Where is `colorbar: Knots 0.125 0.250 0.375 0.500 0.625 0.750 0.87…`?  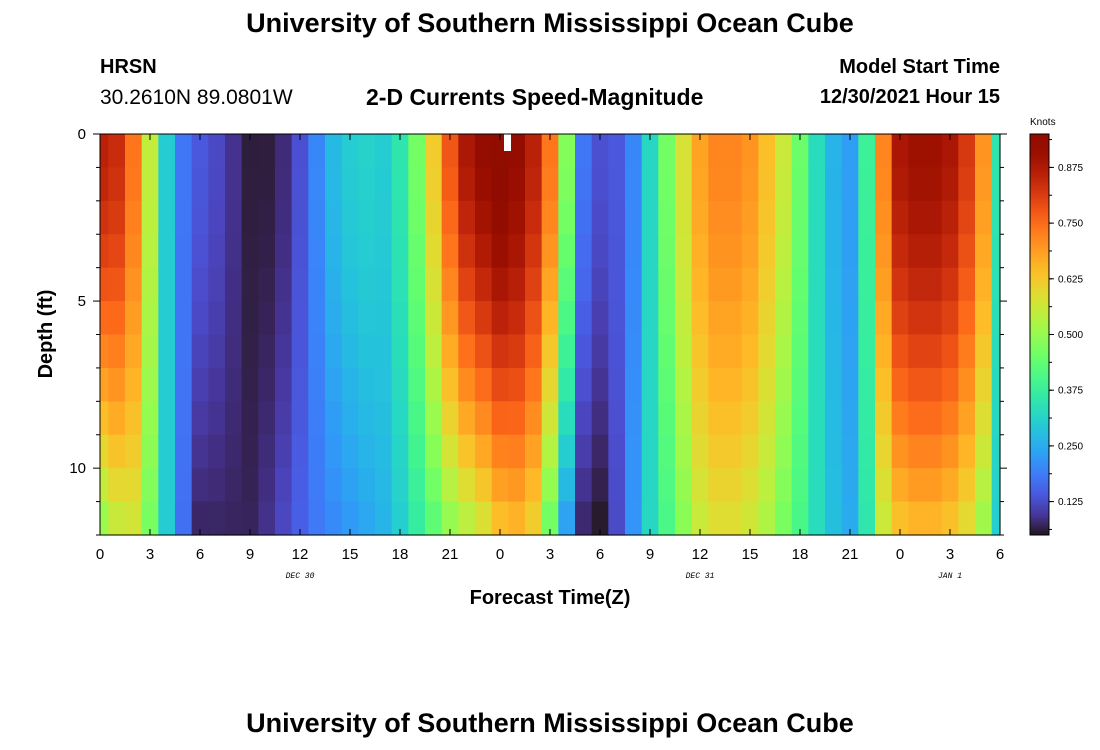
colorbar: Knots 0.125 0.250 0.375 0.500 0.625 0.750 0.87… is located at coordinates (1056, 326).